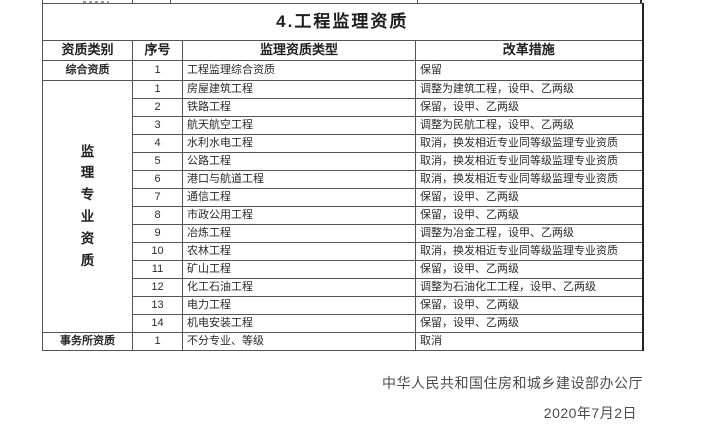 This screenshot has height=430, width=710. Describe the element at coordinates (299, 341) in the screenshot. I see `type-cell: 不分专业、等级` at that location.